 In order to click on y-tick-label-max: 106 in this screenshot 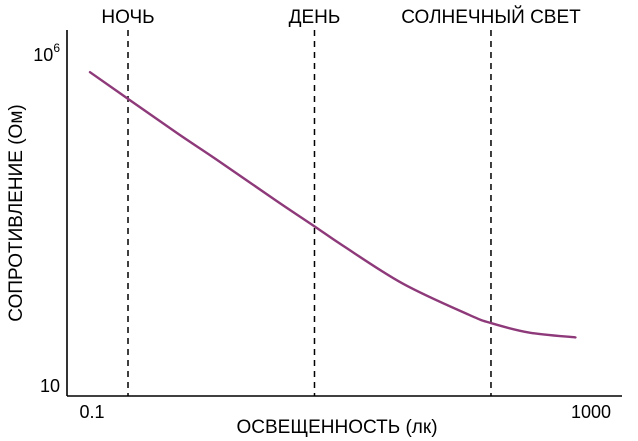, I will do `click(46, 53)`.